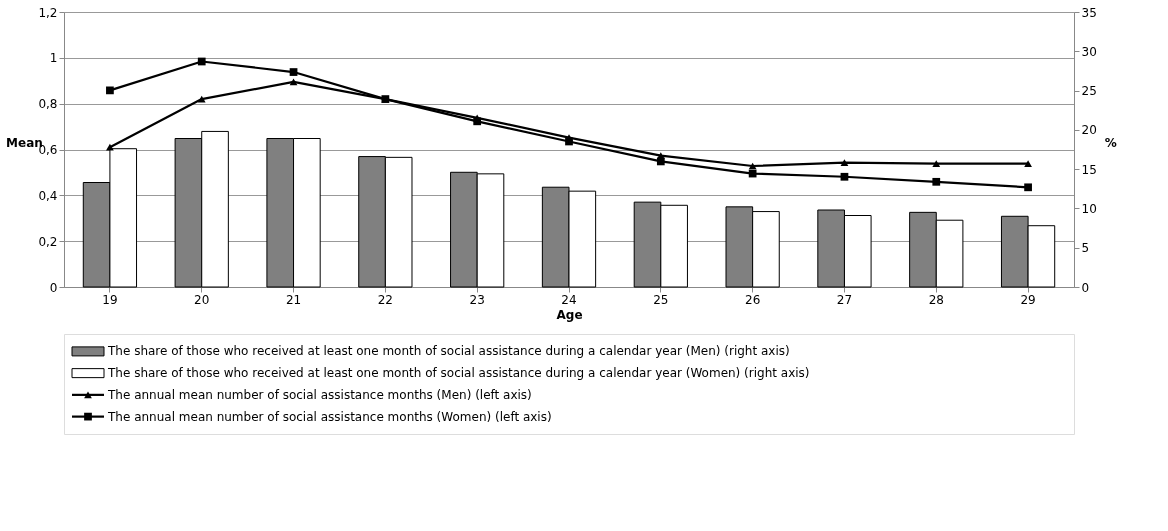 Image resolution: width=1168 pixels, height=531 pixels. What do you see at coordinates (385, 299) in the screenshot?
I see `x-tick-label: 22` at bounding box center [385, 299].